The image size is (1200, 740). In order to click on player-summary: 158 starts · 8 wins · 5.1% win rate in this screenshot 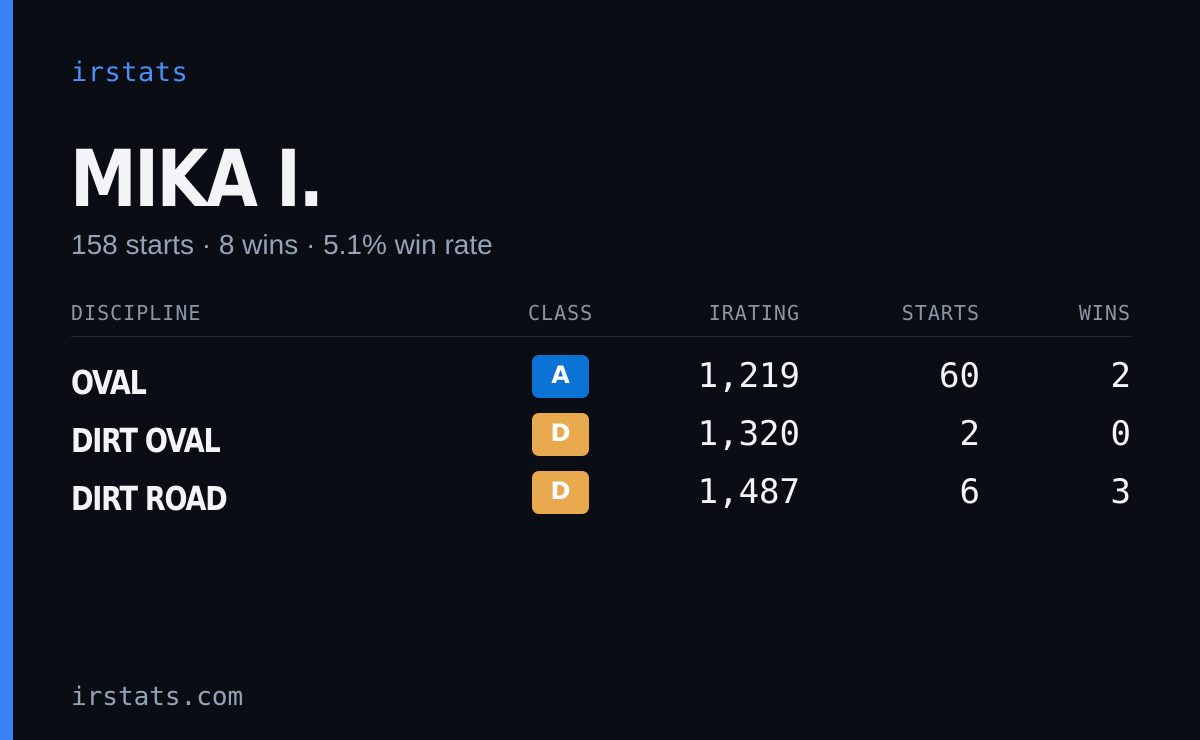, I will do `click(282, 244)`.